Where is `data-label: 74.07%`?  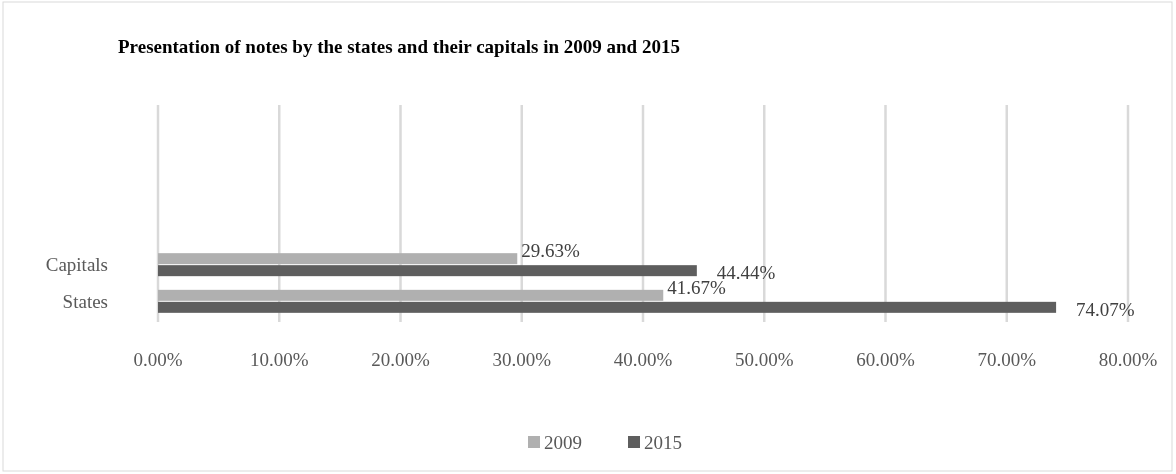 data-label: 74.07% is located at coordinates (1105, 309).